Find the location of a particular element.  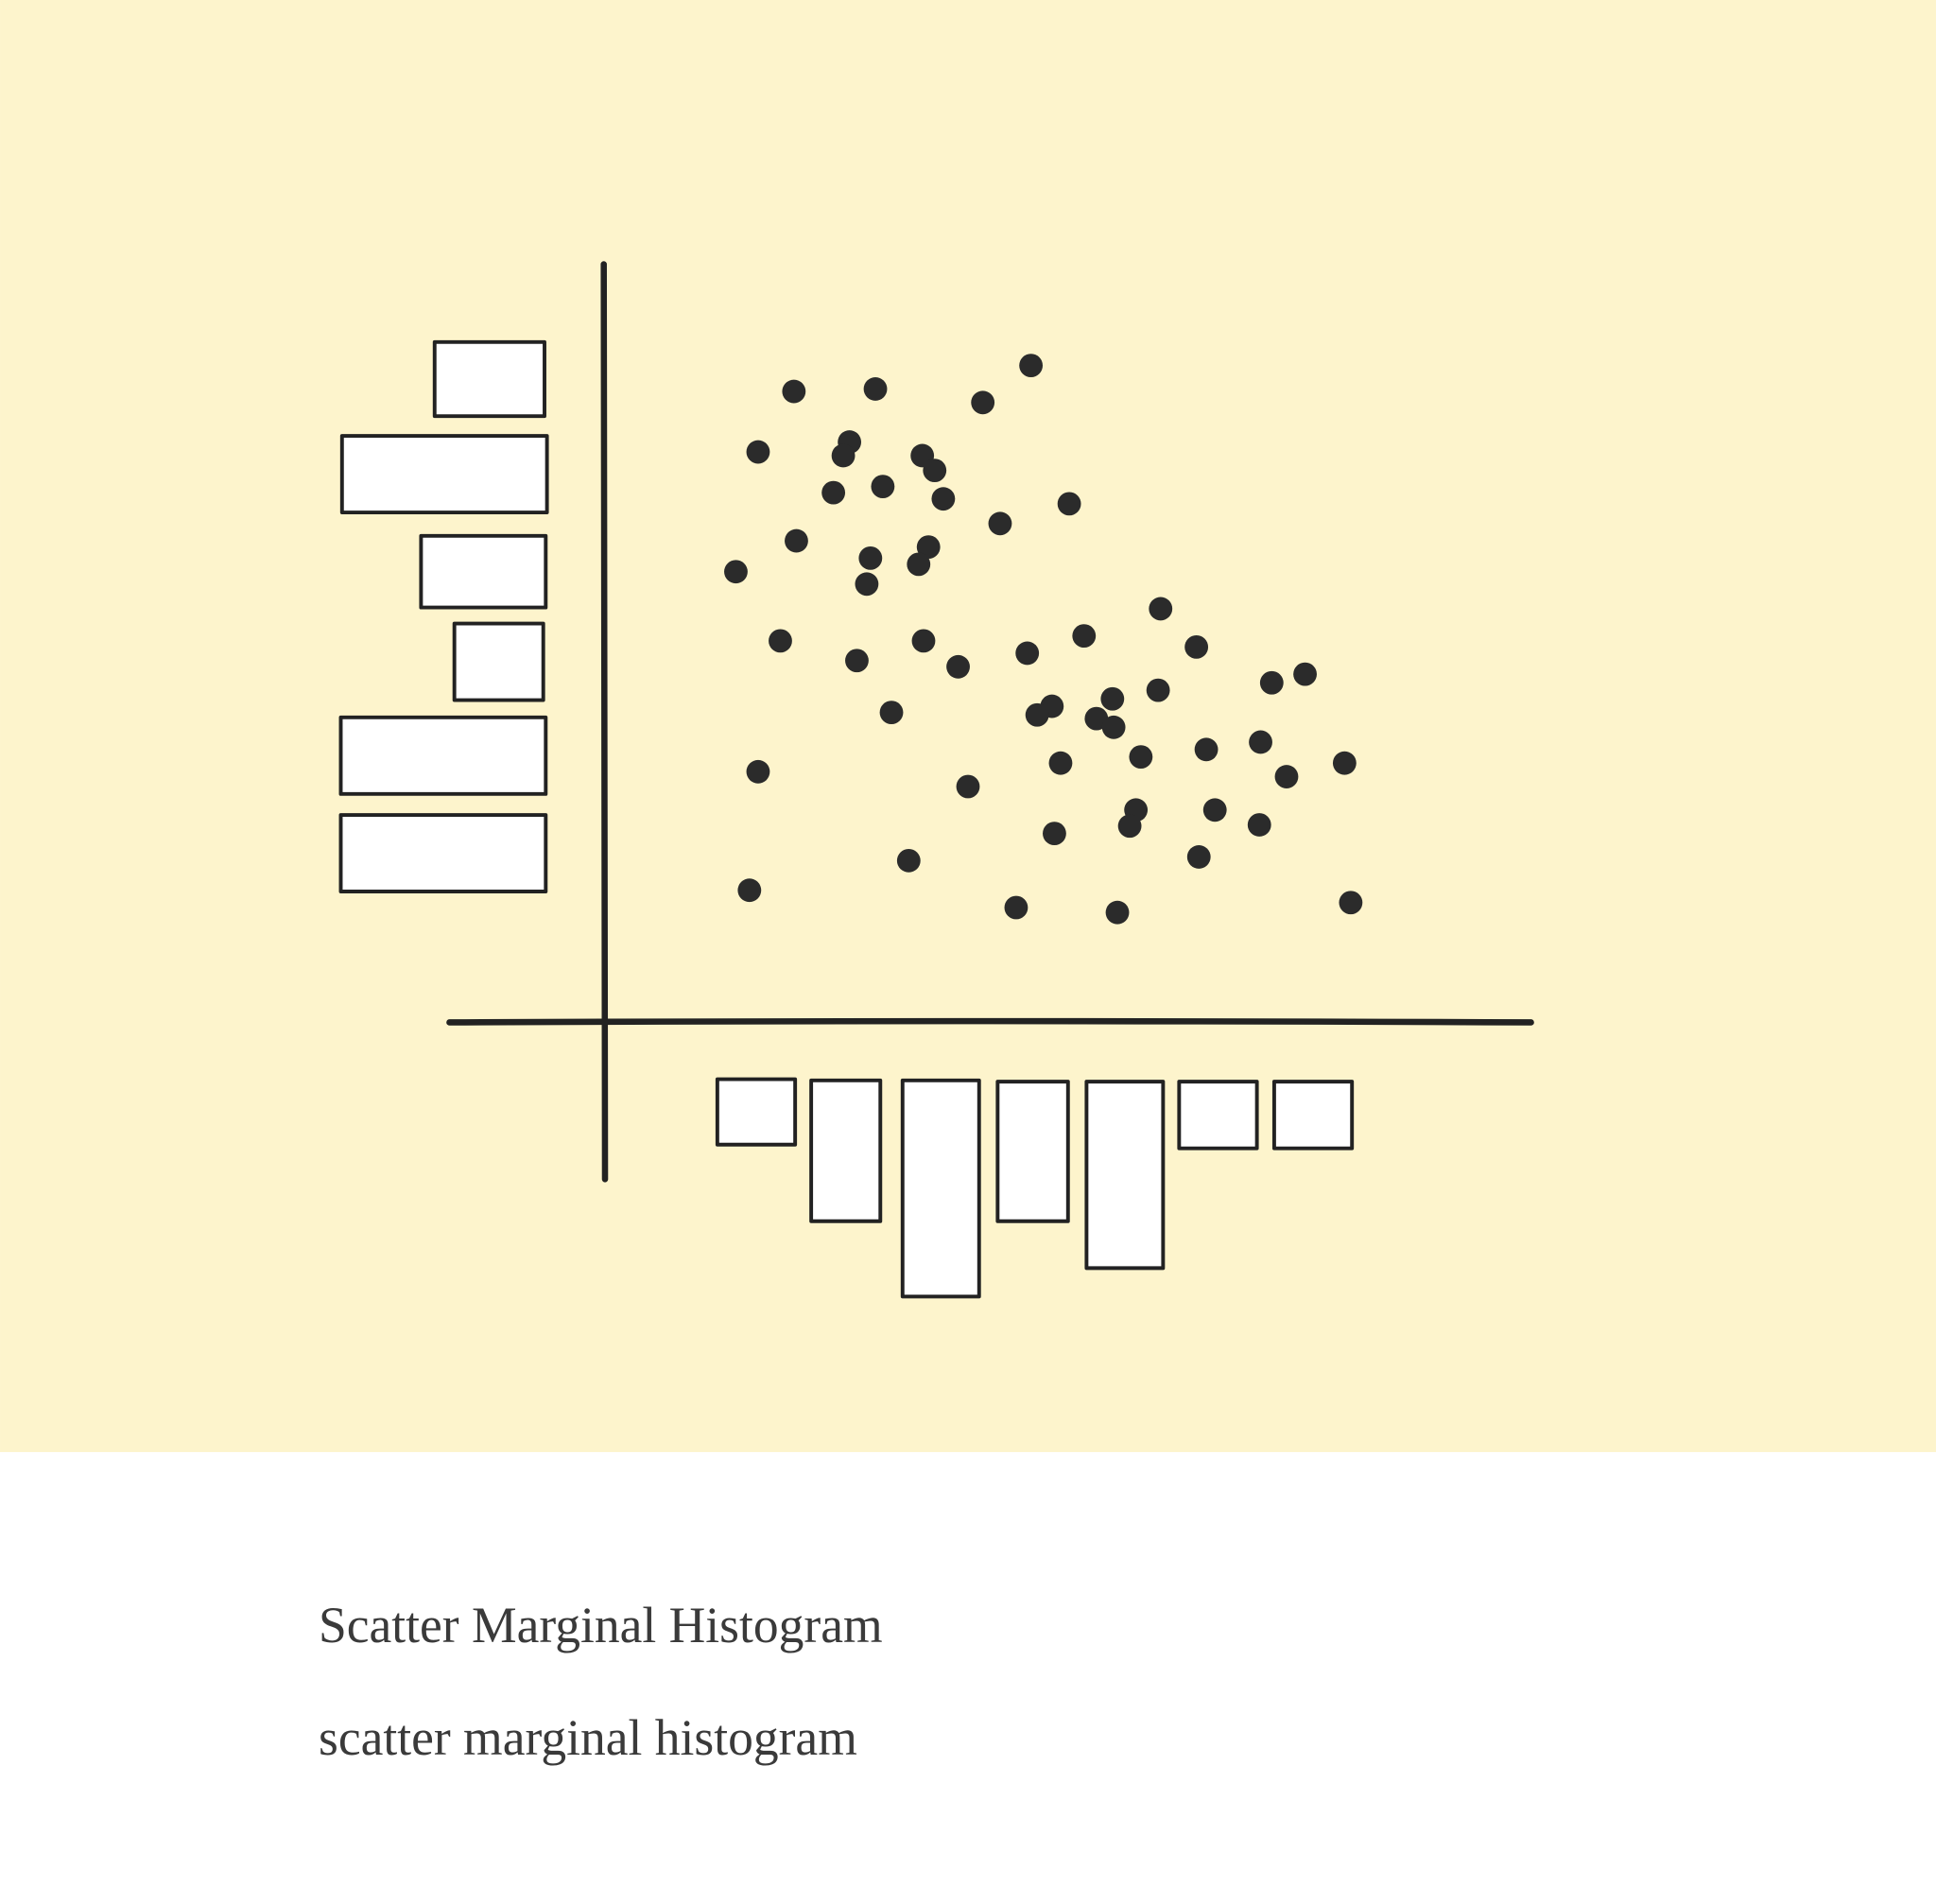

caption-subtitle: scatter marginal histogram is located at coordinates (588, 1738).